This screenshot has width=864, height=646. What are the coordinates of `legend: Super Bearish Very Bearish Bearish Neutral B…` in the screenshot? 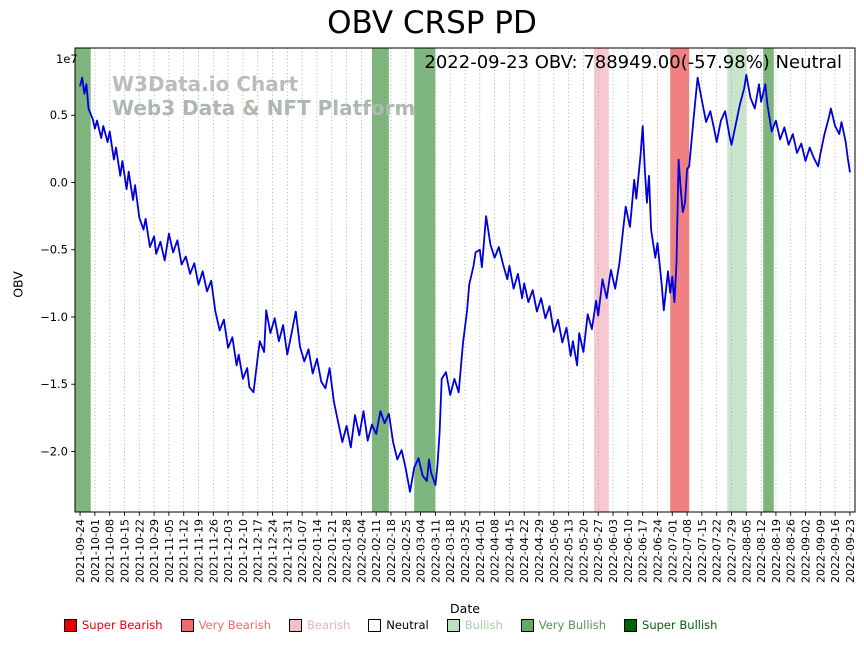 It's located at (390, 625).